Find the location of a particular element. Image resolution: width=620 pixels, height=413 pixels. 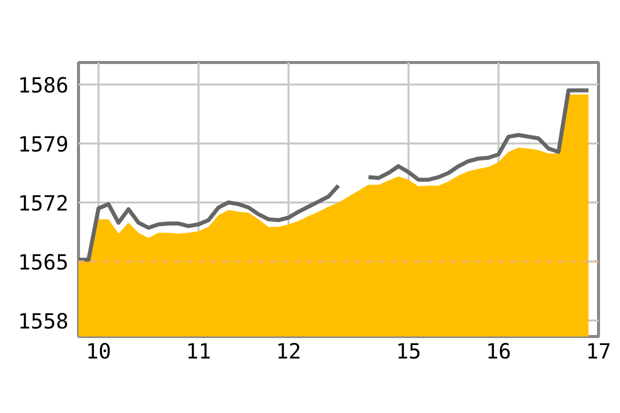

x-tick-label: 12 is located at coordinates (289, 352).